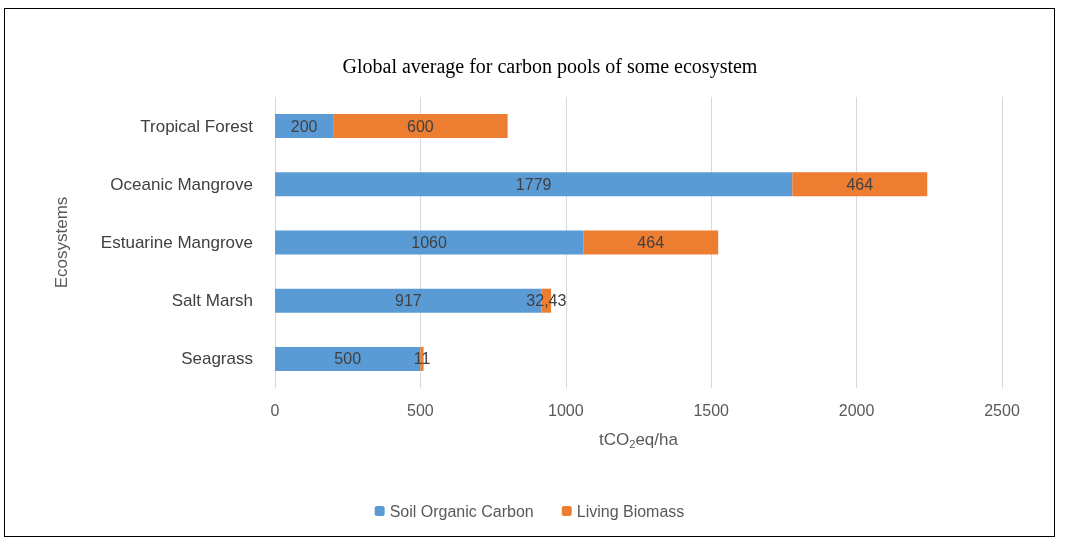 This screenshot has height=545, width=1069. Describe the element at coordinates (217, 359) in the screenshot. I see `y-tick-label: Seagrass` at that location.